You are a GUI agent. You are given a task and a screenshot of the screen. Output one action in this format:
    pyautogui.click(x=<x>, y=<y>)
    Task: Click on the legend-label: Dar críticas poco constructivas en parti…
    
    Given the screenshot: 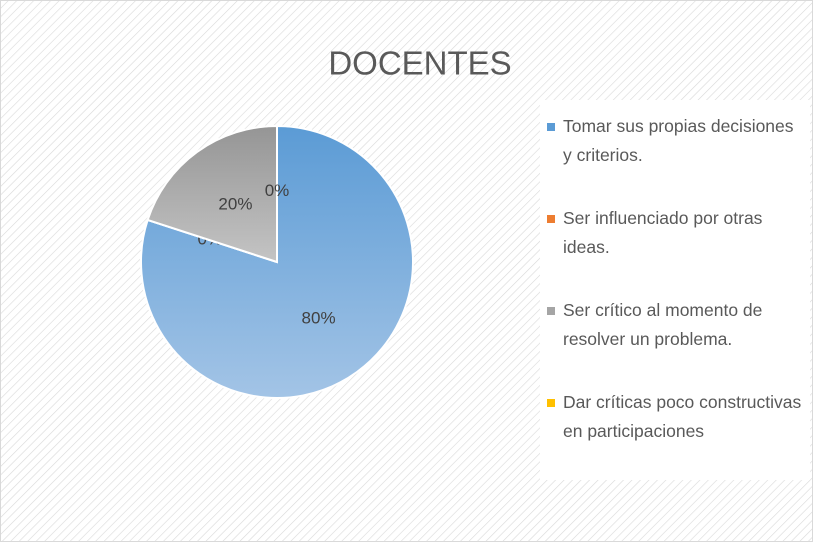 What is the action you would take?
    pyautogui.click(x=682, y=416)
    